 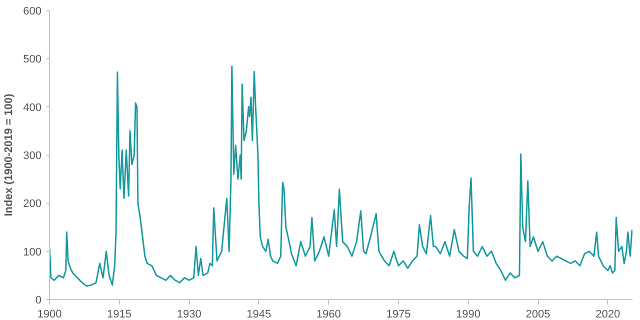 I want to click on x-tick-label: 2020, so click(x=608, y=314).